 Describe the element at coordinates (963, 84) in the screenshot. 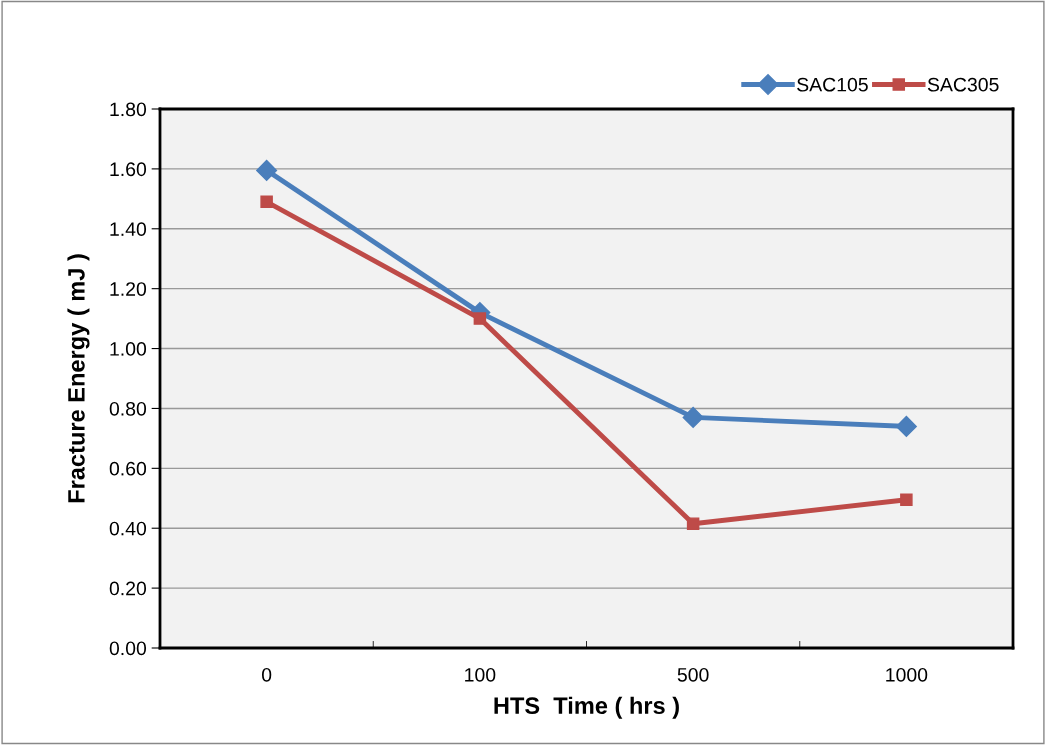

I see `legend-label: SAC305` at that location.